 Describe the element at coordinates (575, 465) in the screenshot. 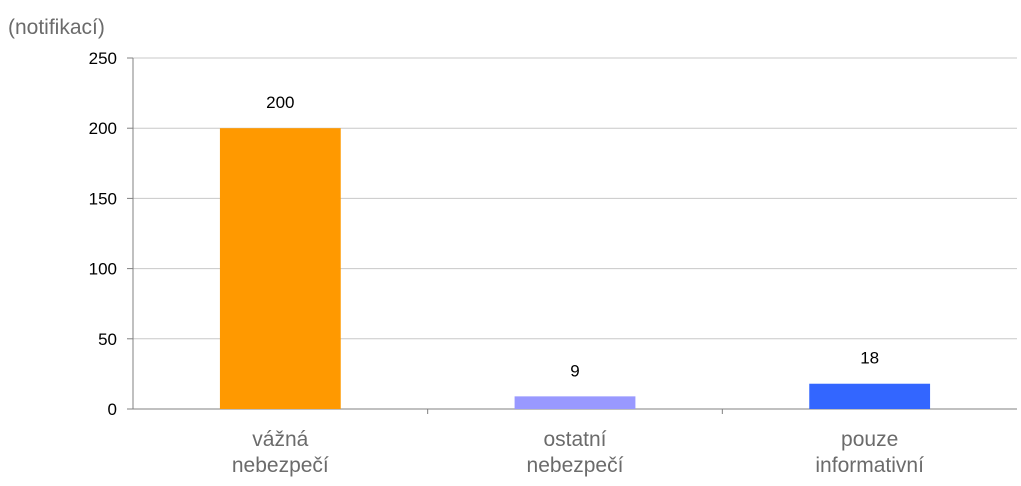

I see `x-category-label-1-line-1: nebezpečí` at that location.